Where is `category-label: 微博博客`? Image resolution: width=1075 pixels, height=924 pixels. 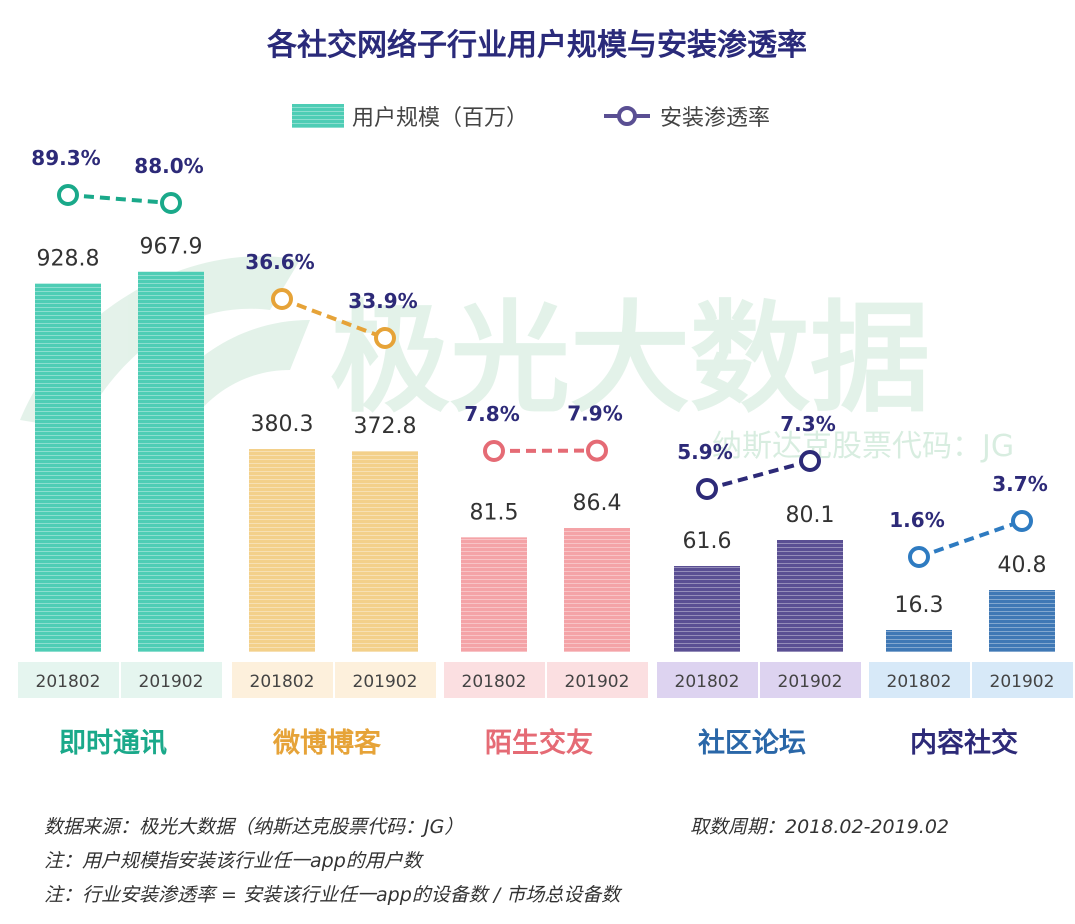 category-label: 微博博客 is located at coordinates (327, 743).